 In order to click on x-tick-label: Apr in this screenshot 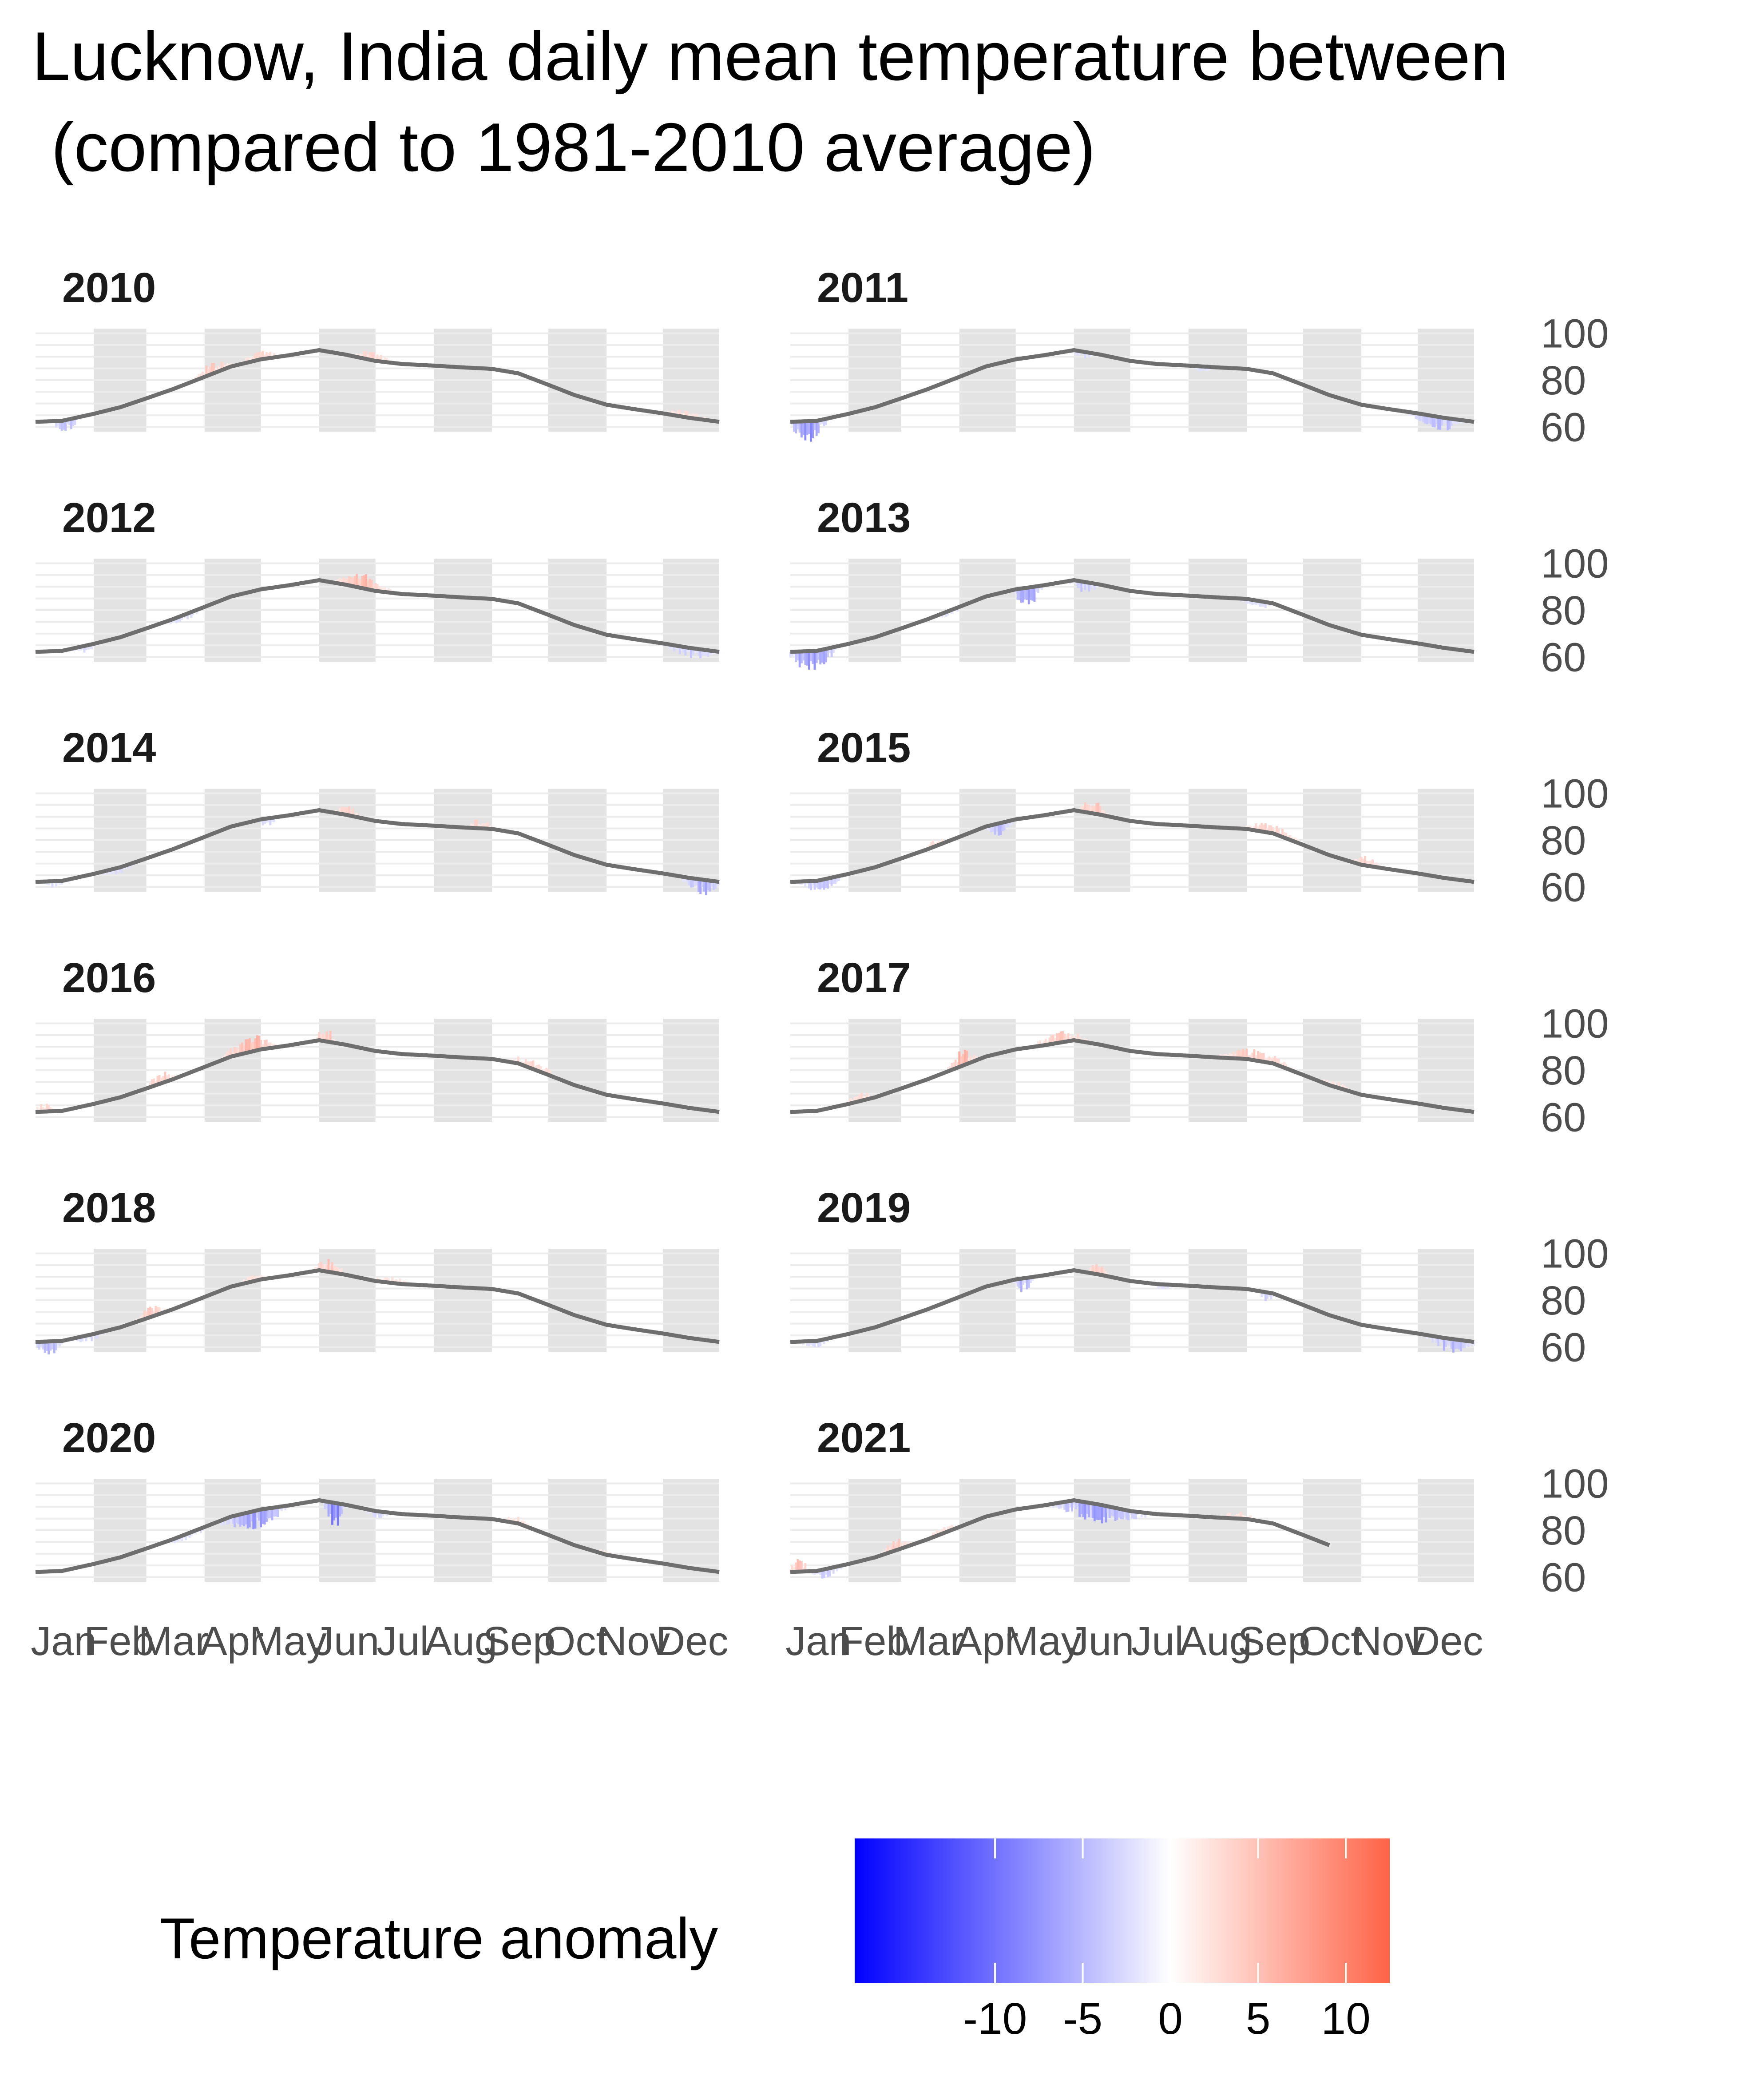, I will do `click(987, 1642)`.